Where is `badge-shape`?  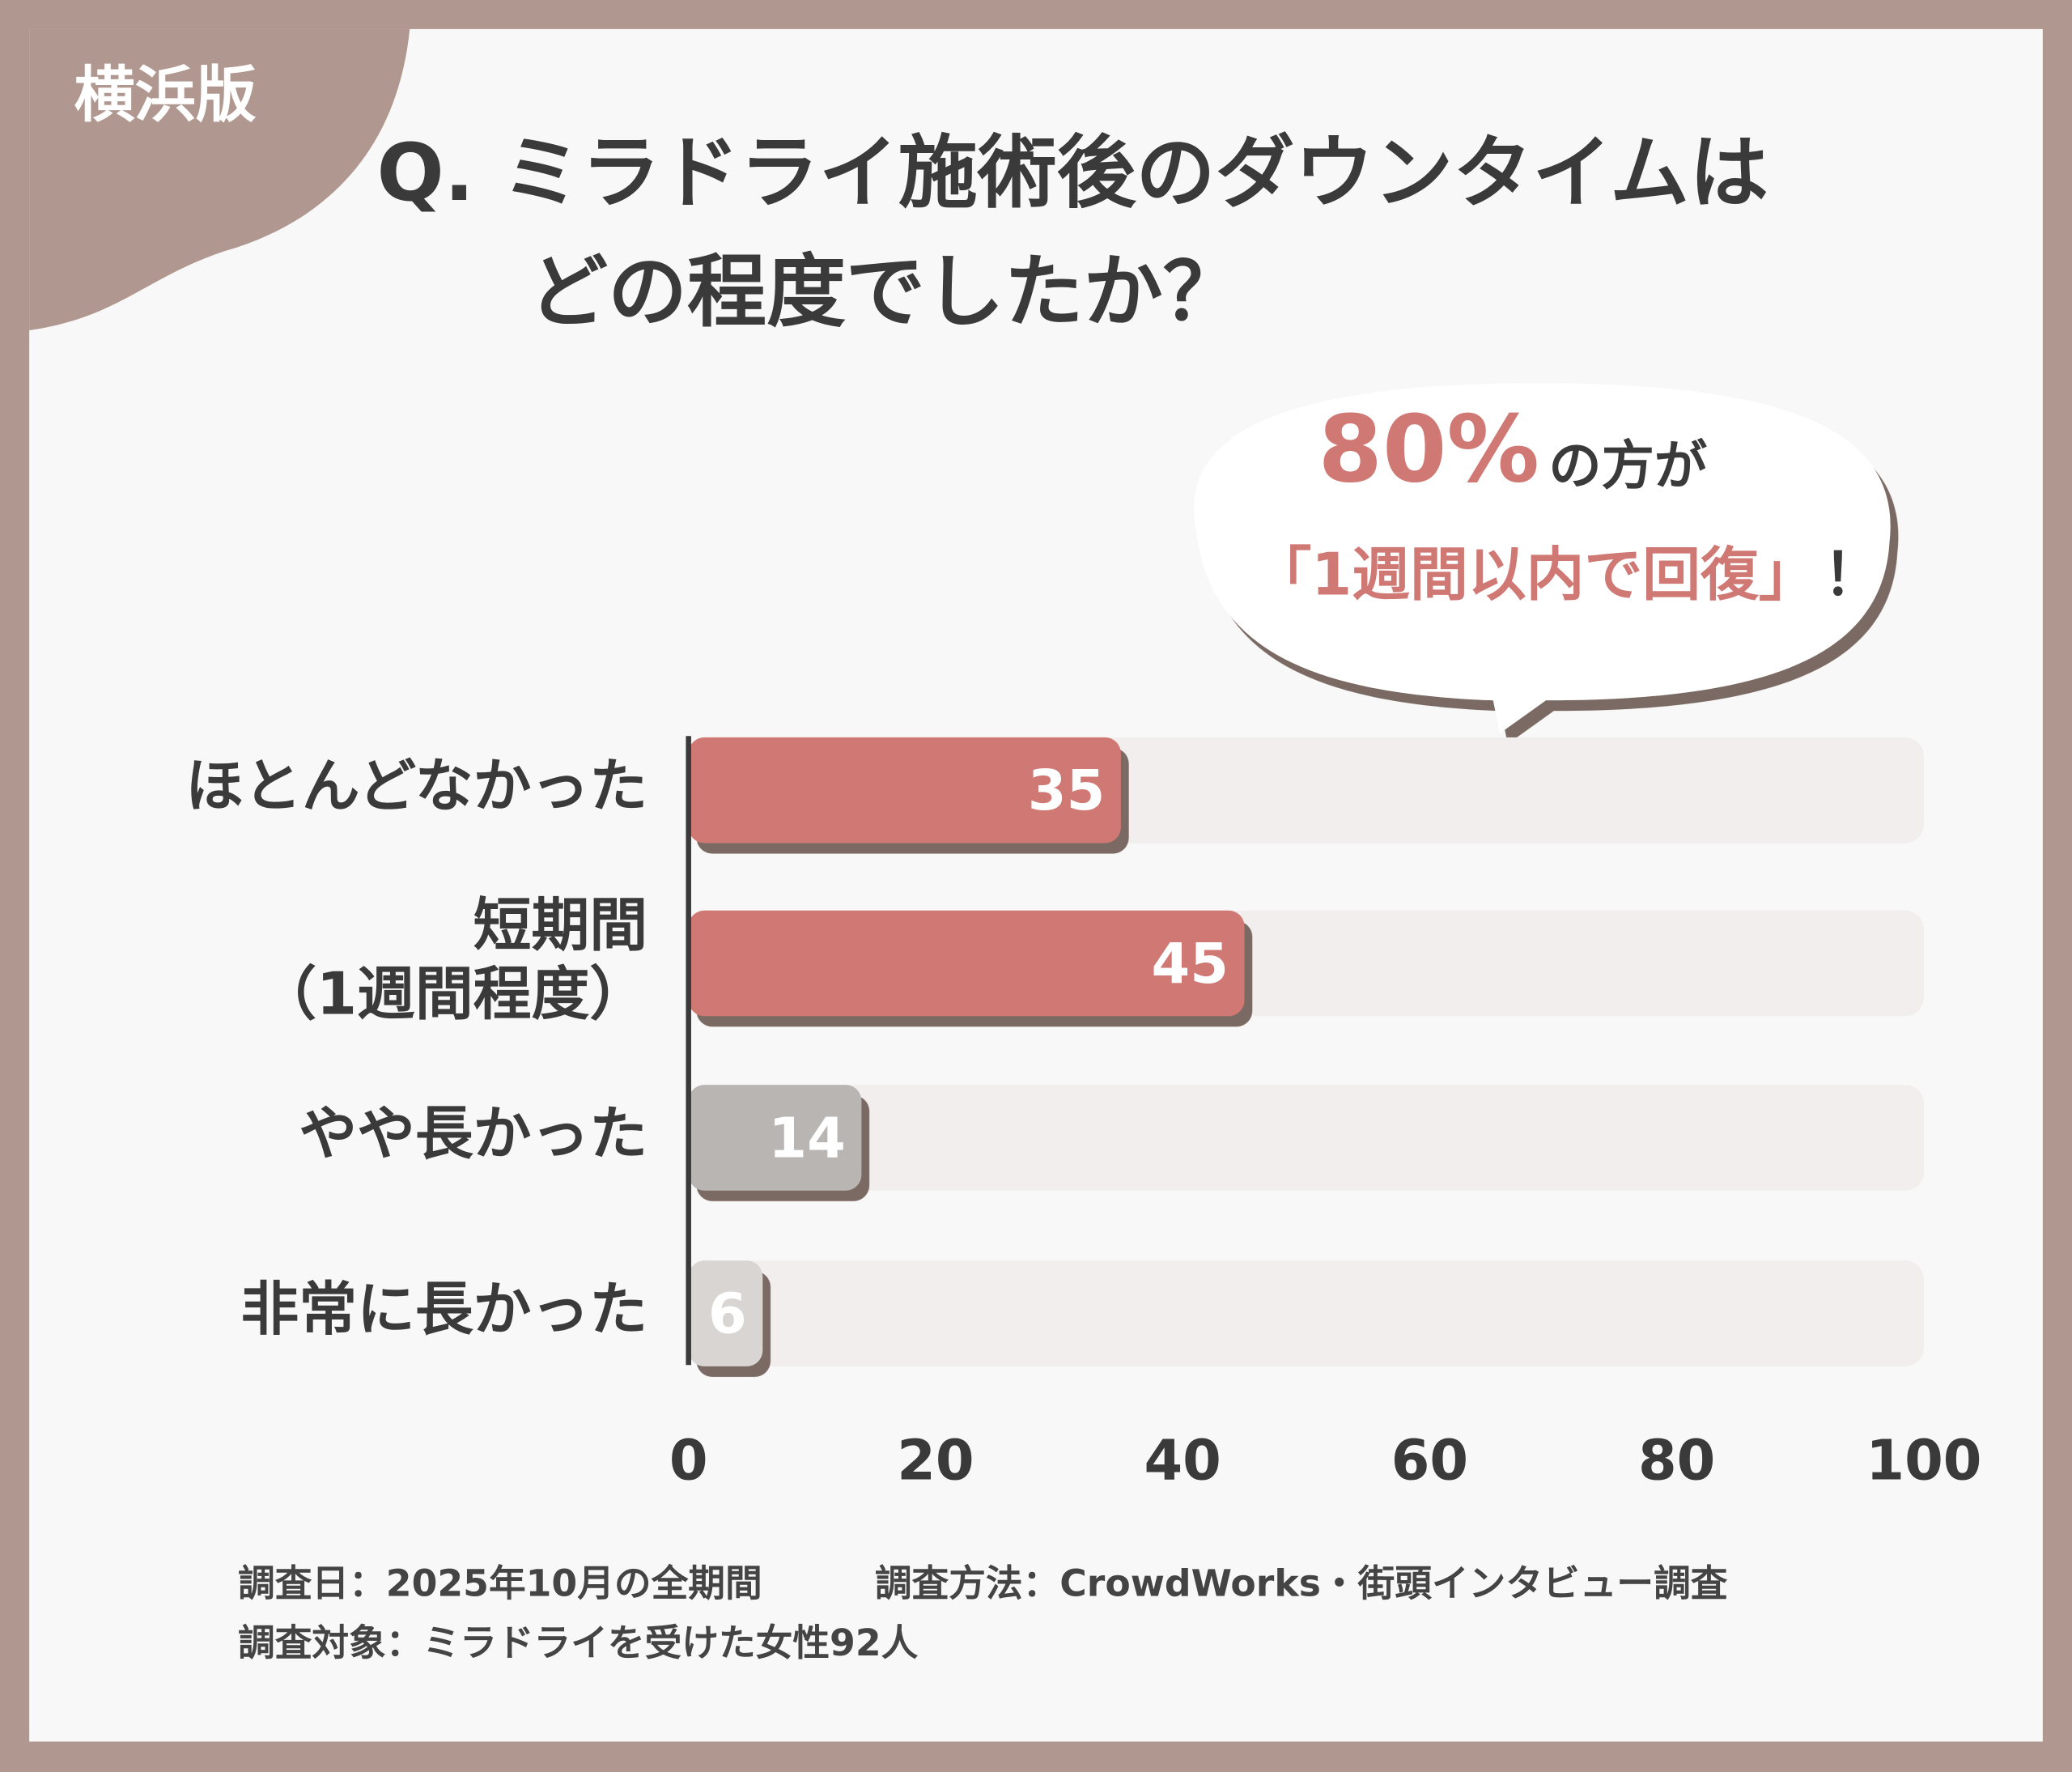
badge-shape is located at coordinates (219, 180).